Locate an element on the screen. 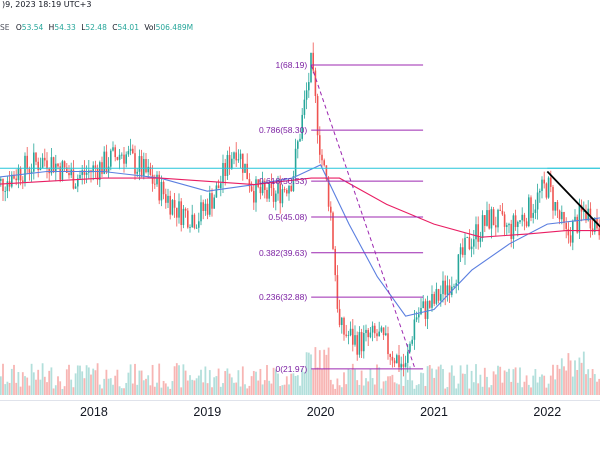 The width and height of the screenshot is (600, 455). high-value: 54.33 is located at coordinates (65, 27).